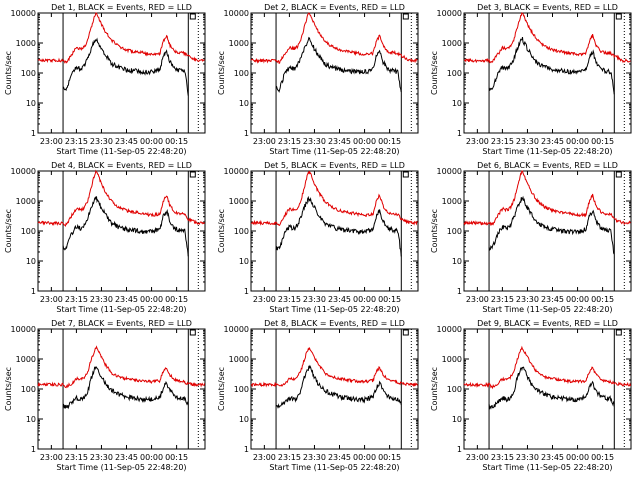  What do you see at coordinates (547, 7) in the screenshot?
I see `panel-title: Det 3, BLACK = Events, RED = LLD` at bounding box center [547, 7].